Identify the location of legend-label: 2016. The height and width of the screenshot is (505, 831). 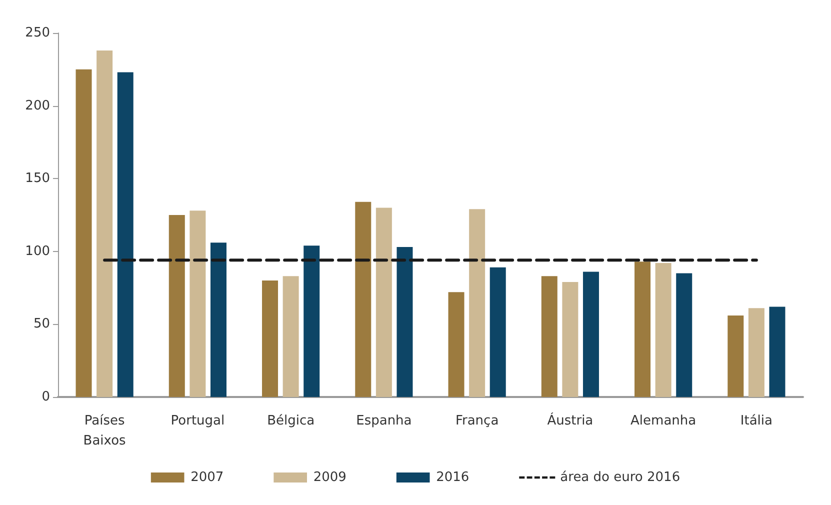
(453, 477).